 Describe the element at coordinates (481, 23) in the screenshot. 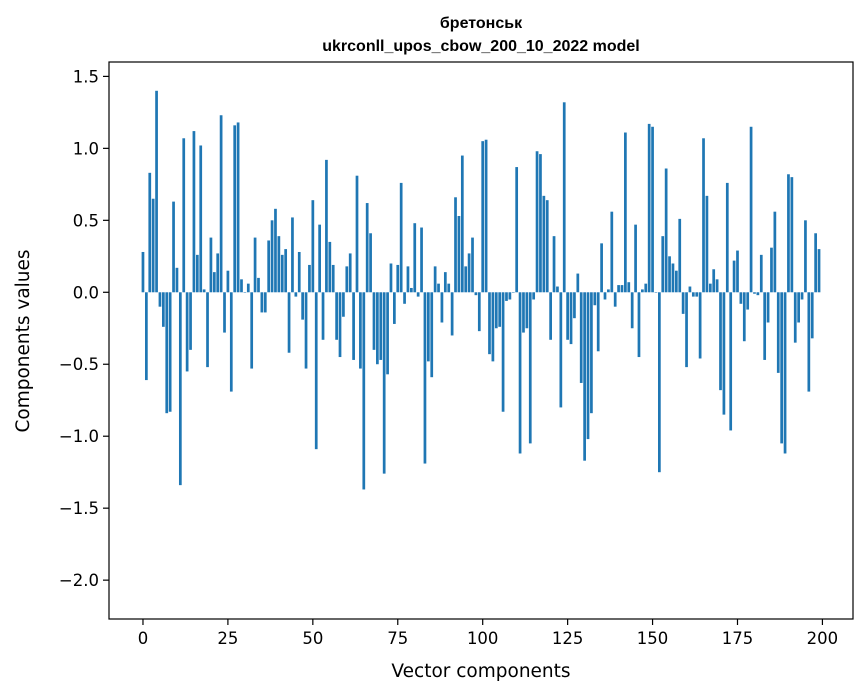

I see `chart-title-line1: бретонськ` at that location.